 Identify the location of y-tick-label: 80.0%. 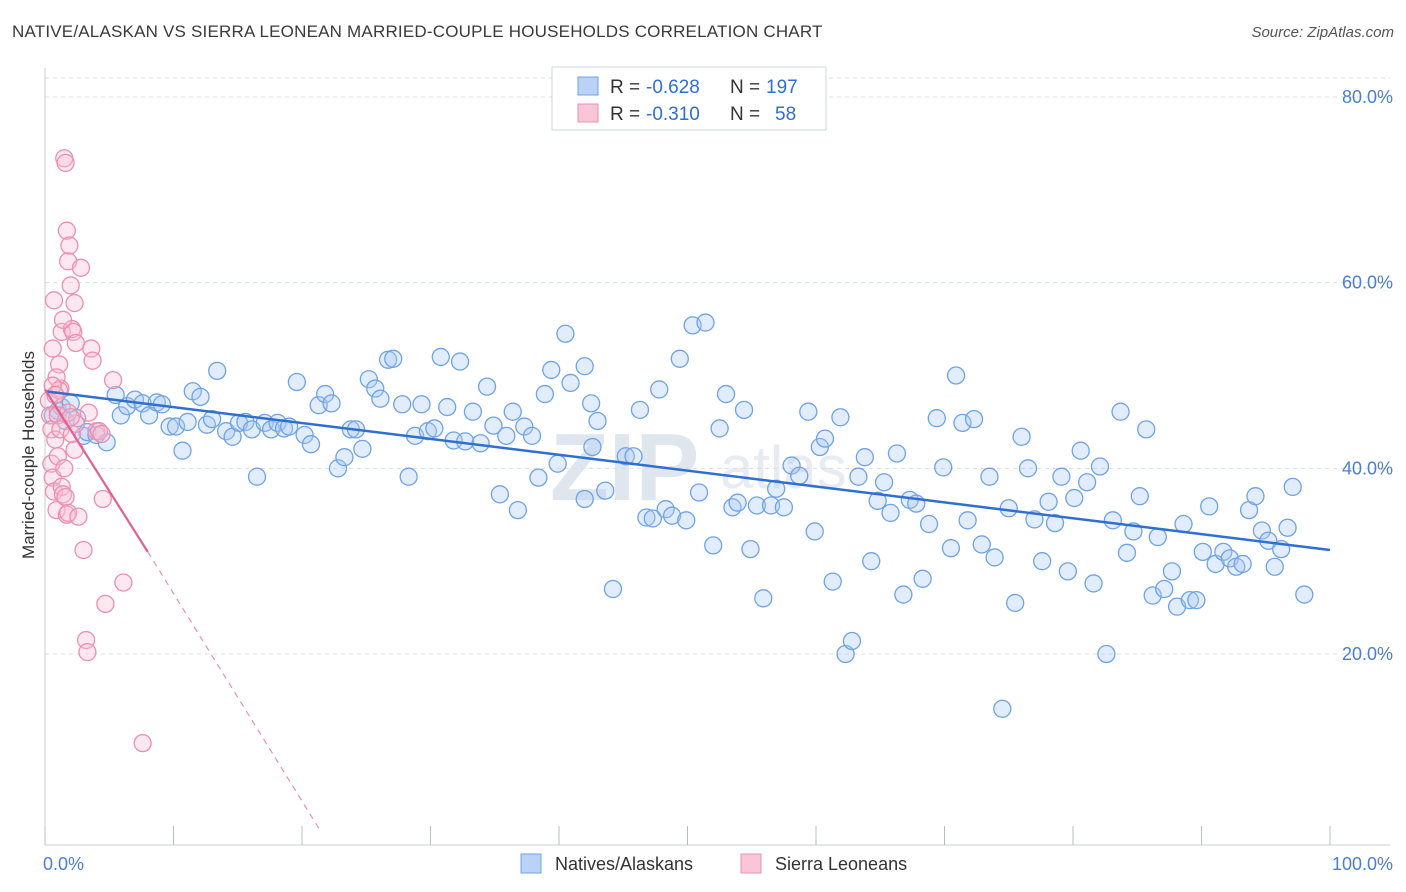
(1367, 97).